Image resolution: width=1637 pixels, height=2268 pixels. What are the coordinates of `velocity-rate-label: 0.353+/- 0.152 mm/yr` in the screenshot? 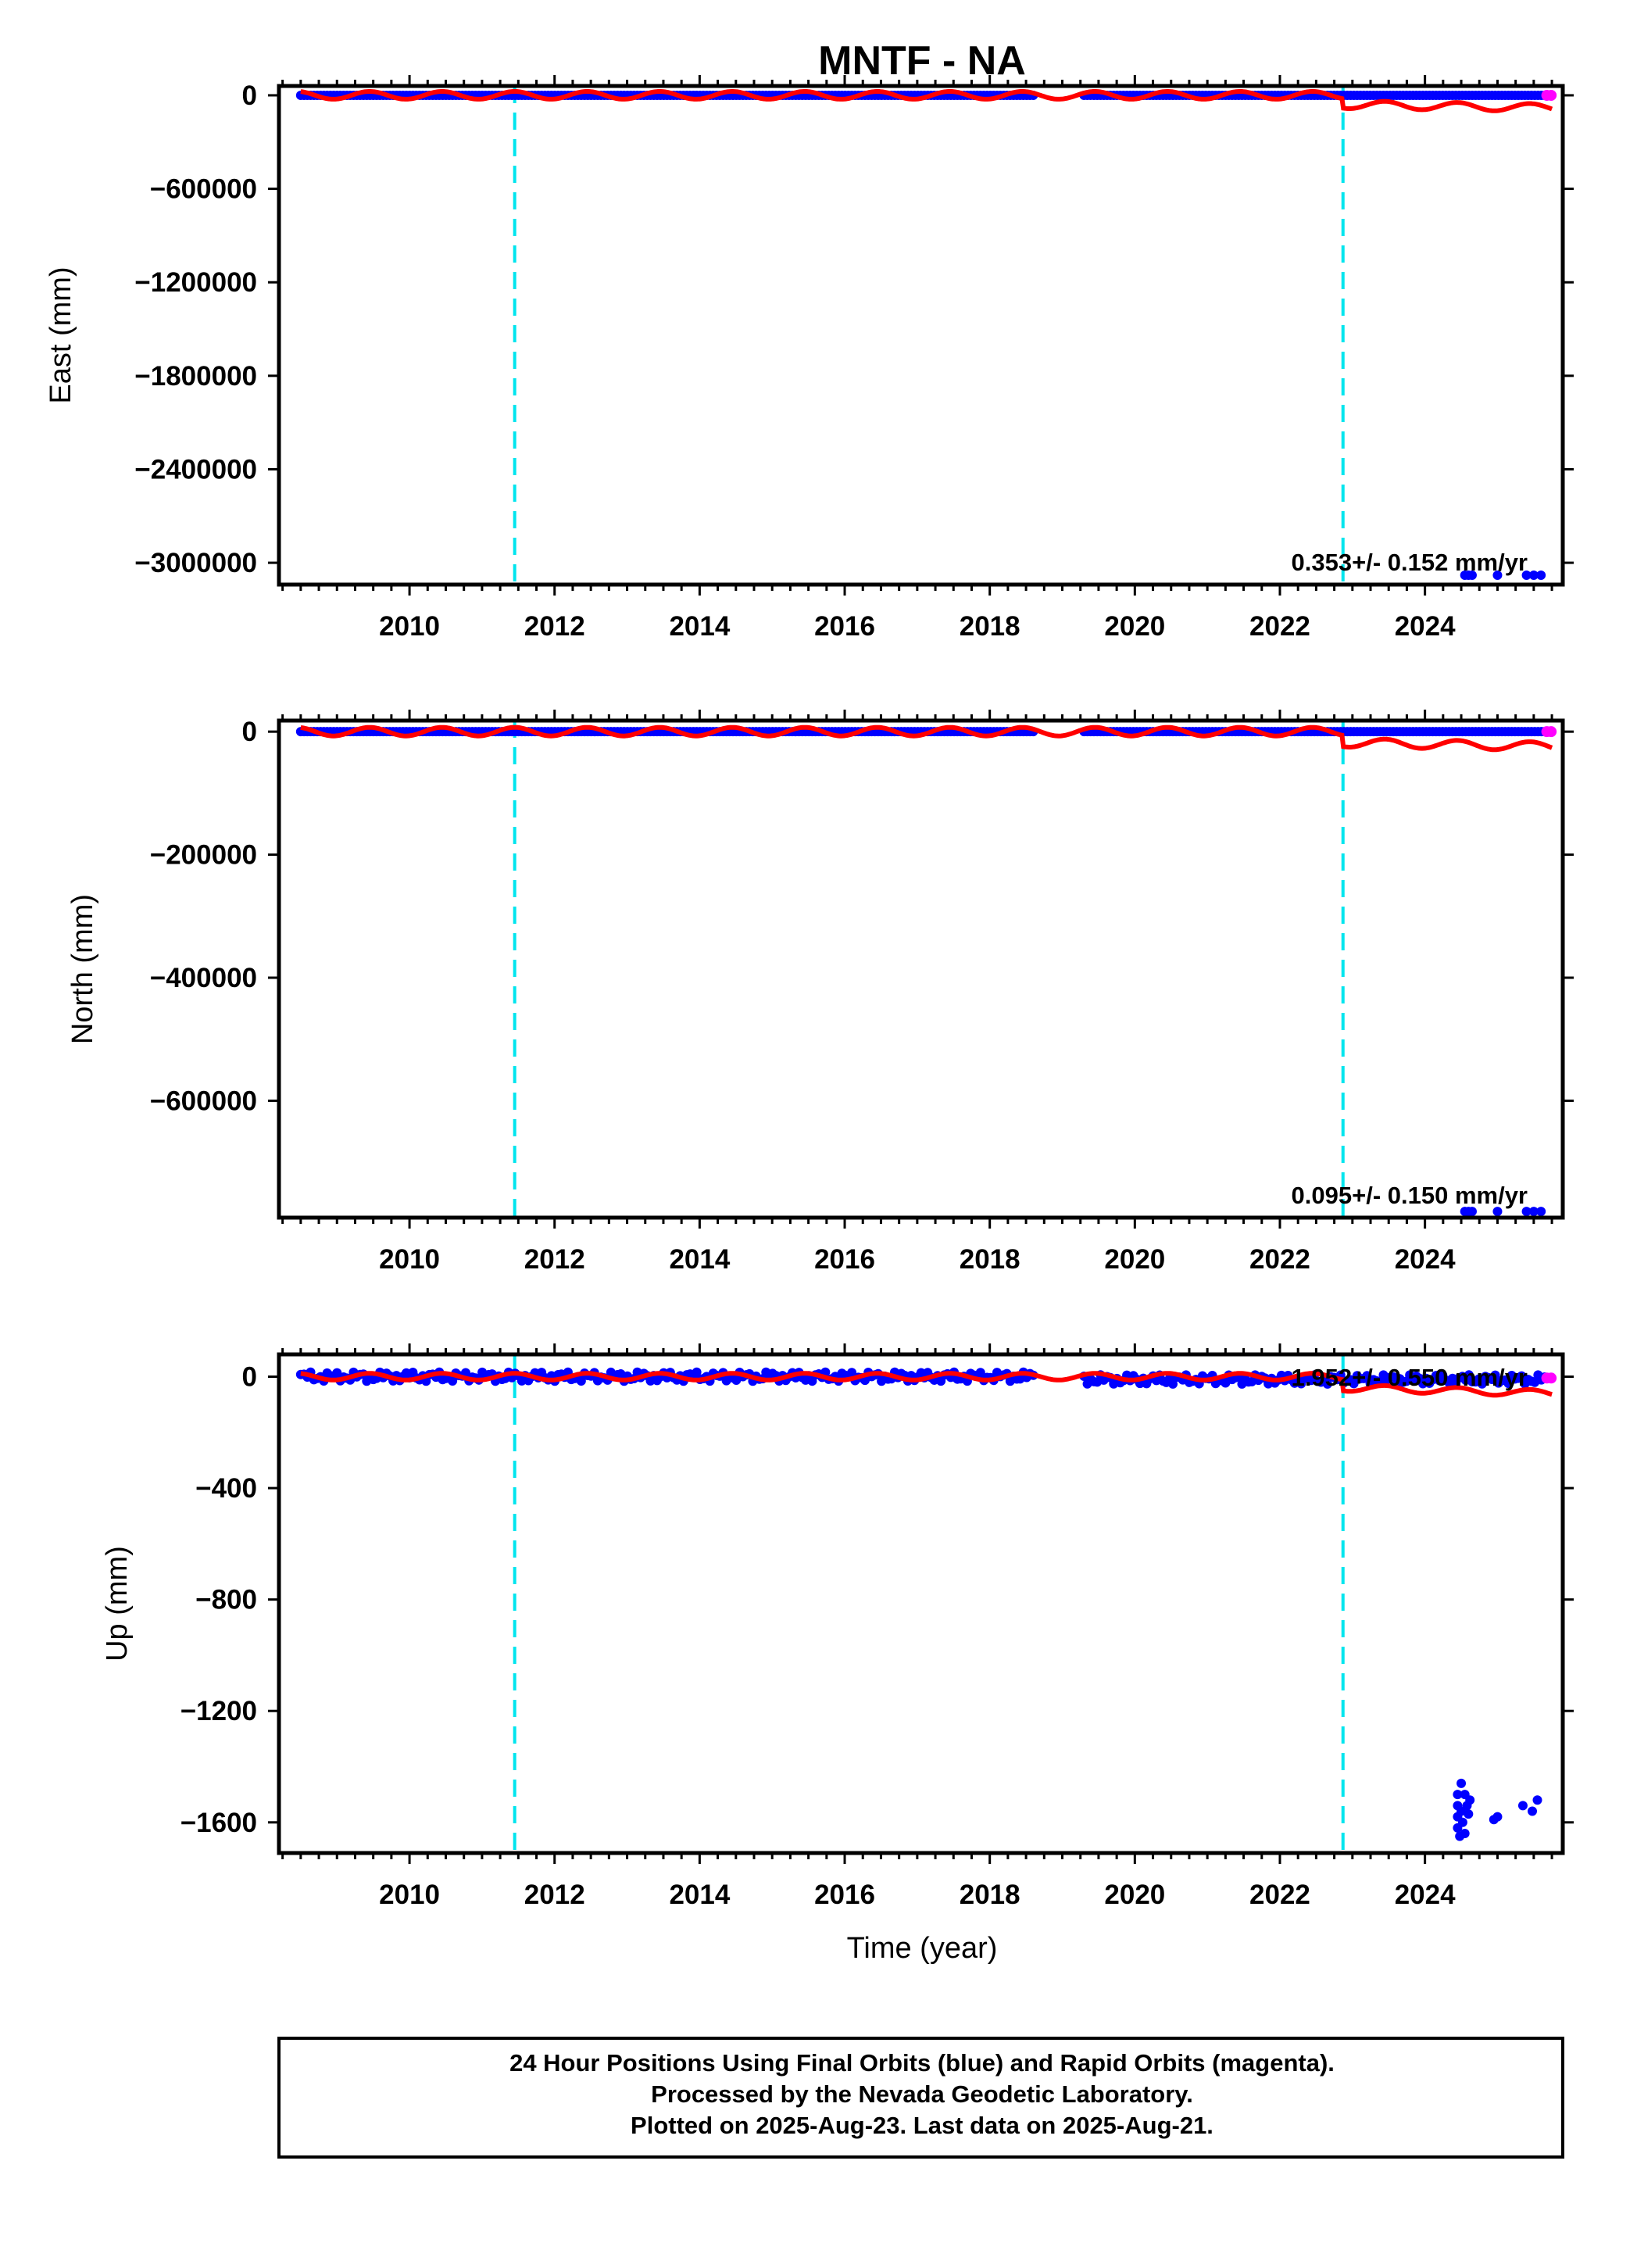 It's located at (1410, 562).